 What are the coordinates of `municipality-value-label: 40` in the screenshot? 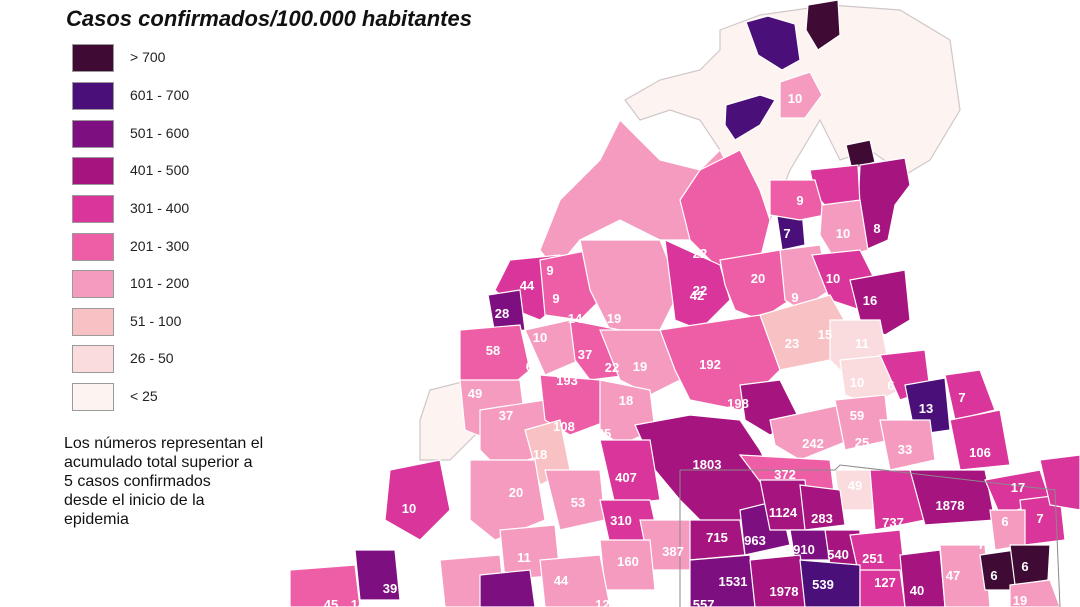 It's located at (917, 590).